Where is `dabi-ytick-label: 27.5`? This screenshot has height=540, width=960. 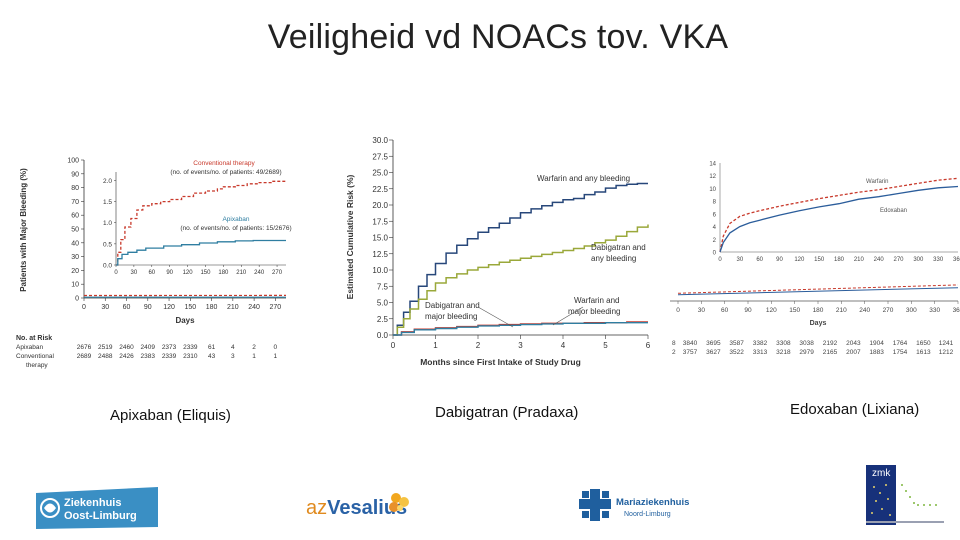
dabi-ytick-label: 27.5 is located at coordinates (380, 156).